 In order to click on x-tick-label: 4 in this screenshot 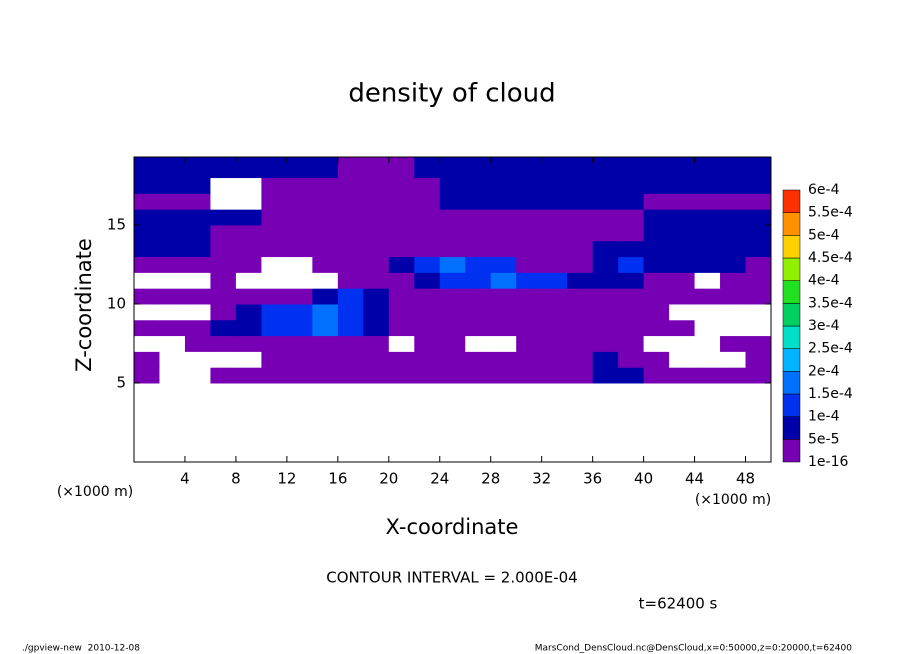, I will do `click(185, 479)`.